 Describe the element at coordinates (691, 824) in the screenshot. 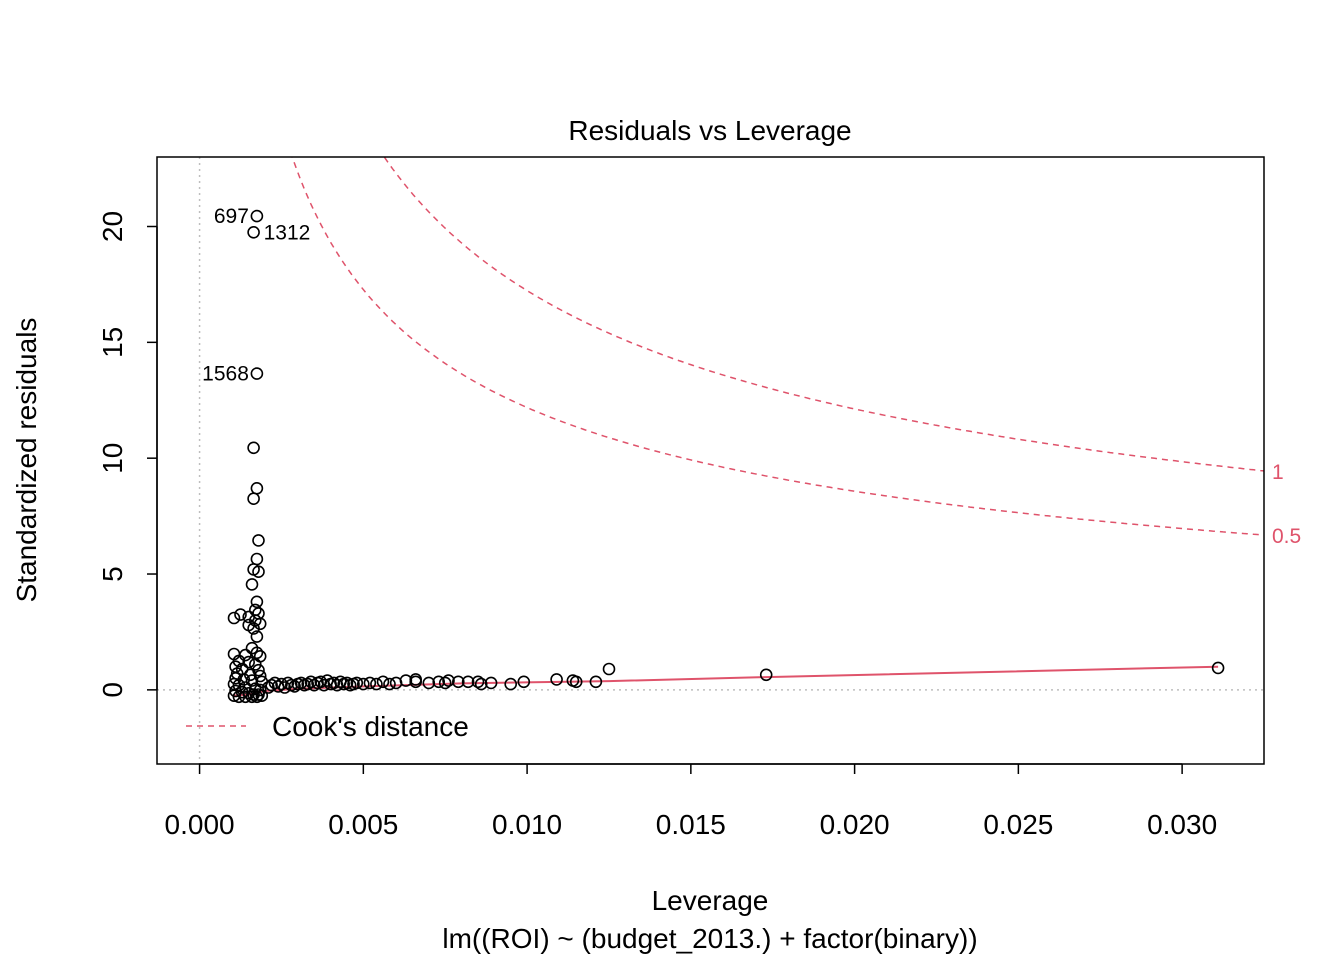

I see `x-tick-label: 0.015` at that location.